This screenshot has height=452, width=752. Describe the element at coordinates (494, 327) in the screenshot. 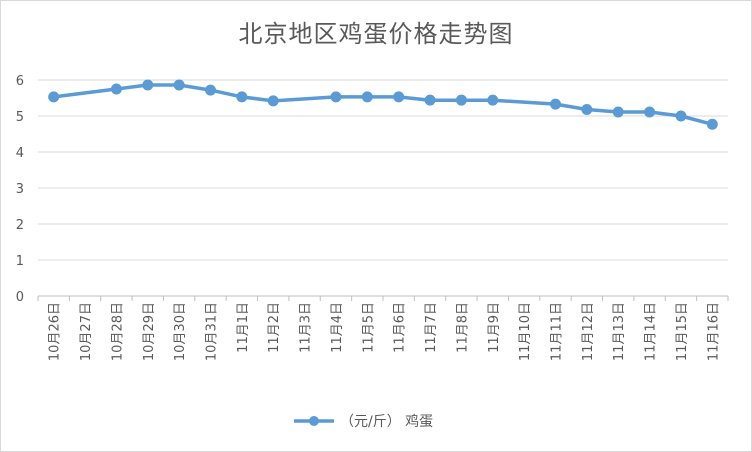

I see `x-tick-label: 11月9日` at that location.